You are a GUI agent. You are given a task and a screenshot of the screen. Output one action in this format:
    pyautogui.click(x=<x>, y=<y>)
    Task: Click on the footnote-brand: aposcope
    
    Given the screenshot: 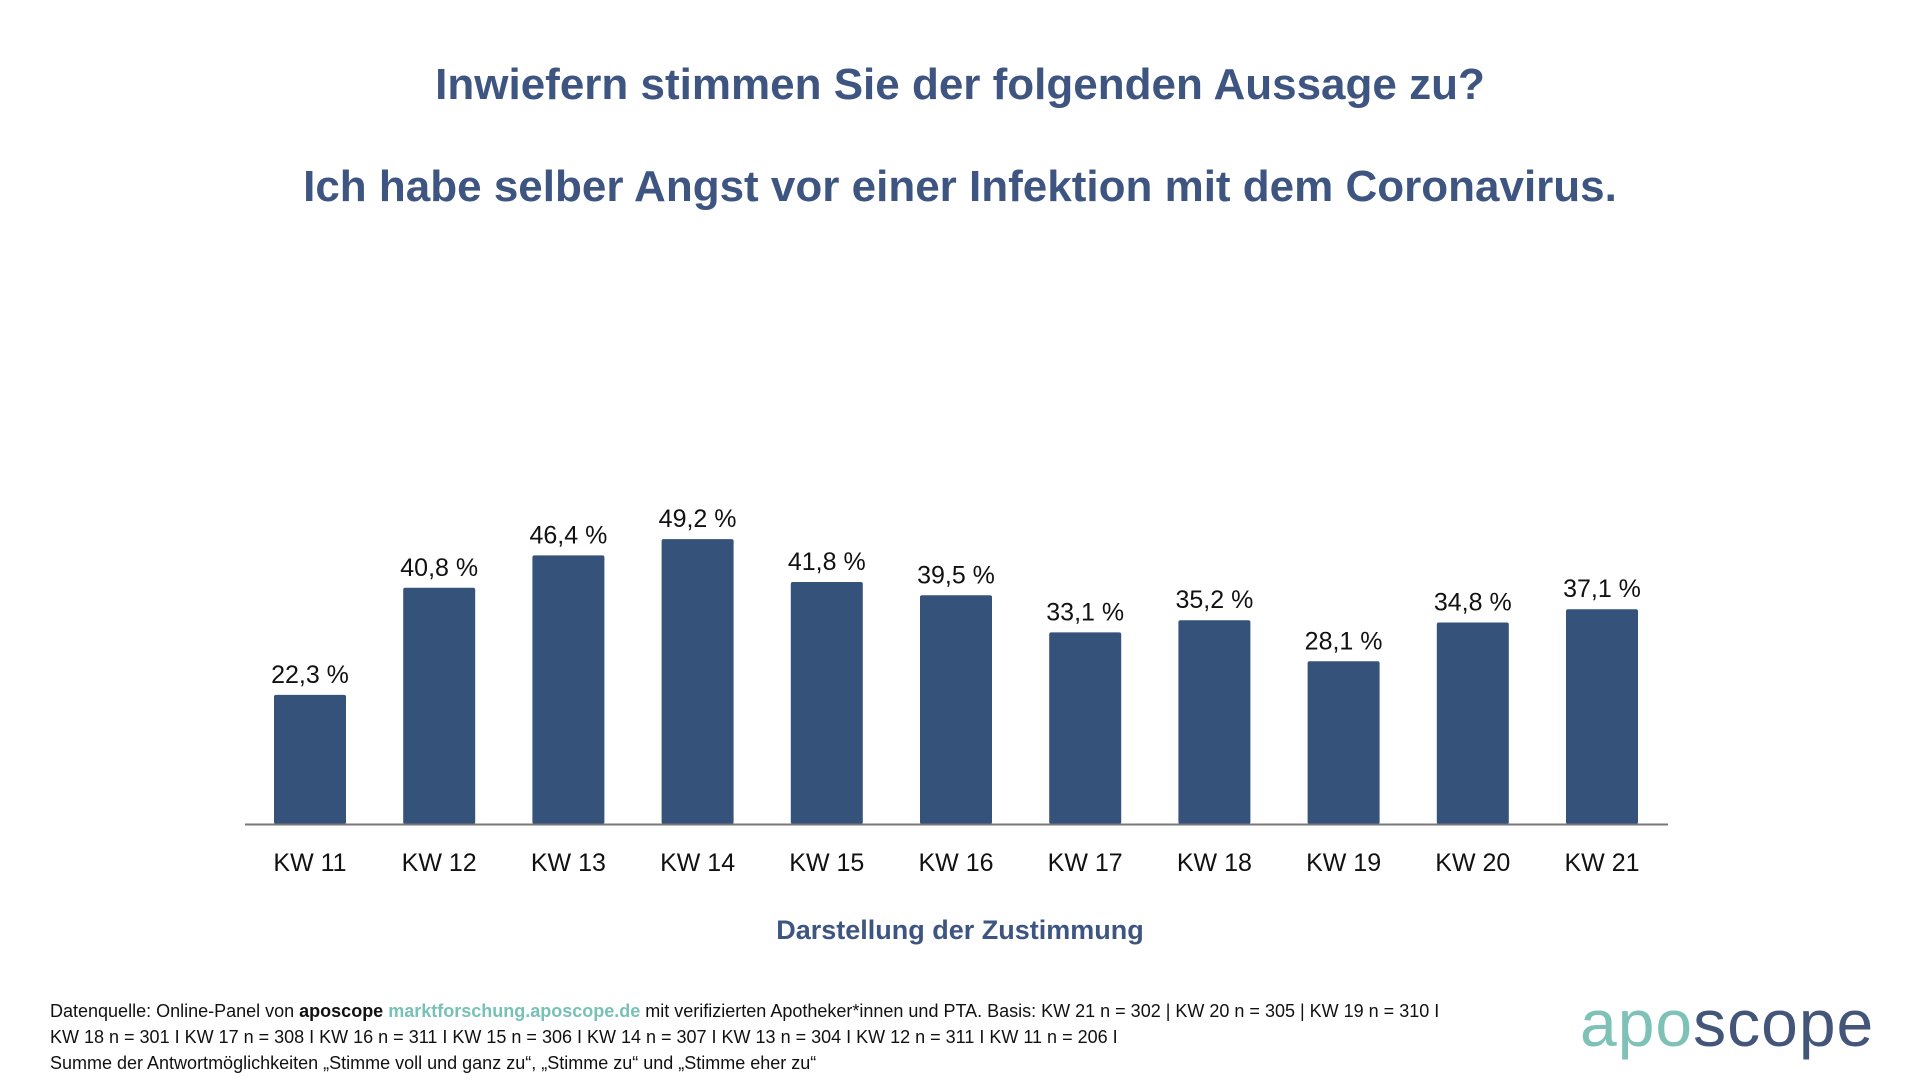 What is the action you would take?
    pyautogui.click(x=341, y=1011)
    